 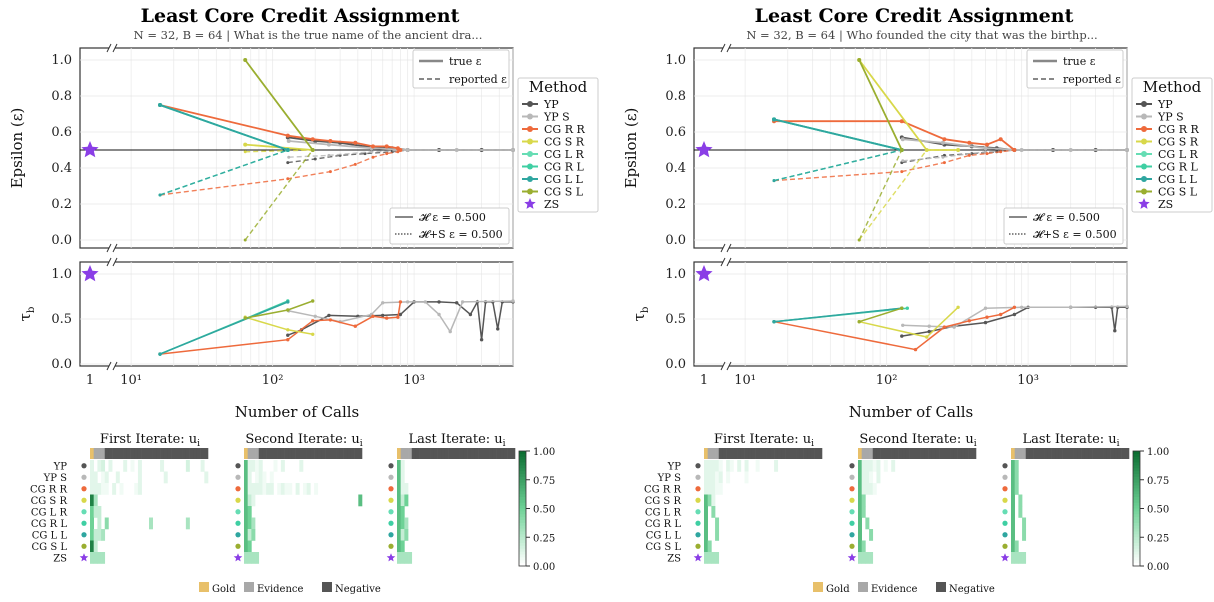 What do you see at coordinates (894, 589) in the screenshot?
I see `context-legend-label: Evidence` at bounding box center [894, 589].